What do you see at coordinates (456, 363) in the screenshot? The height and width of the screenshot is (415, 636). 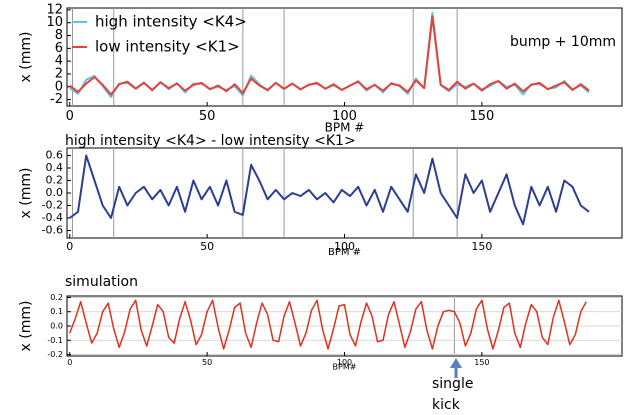 I see `kick-arrow-head` at bounding box center [456, 363].